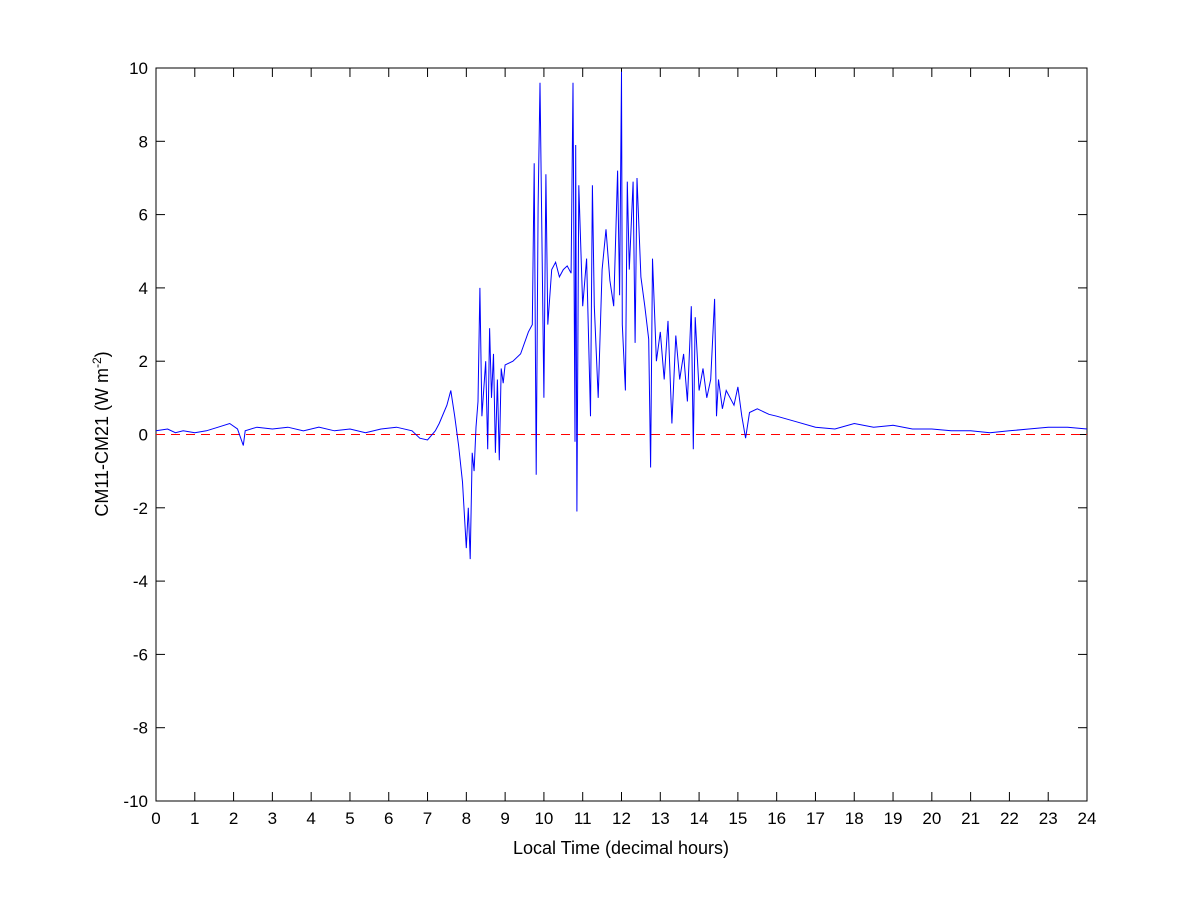 This screenshot has height=900, width=1201. Describe the element at coordinates (349, 818) in the screenshot. I see `x-tick-label: 5` at that location.